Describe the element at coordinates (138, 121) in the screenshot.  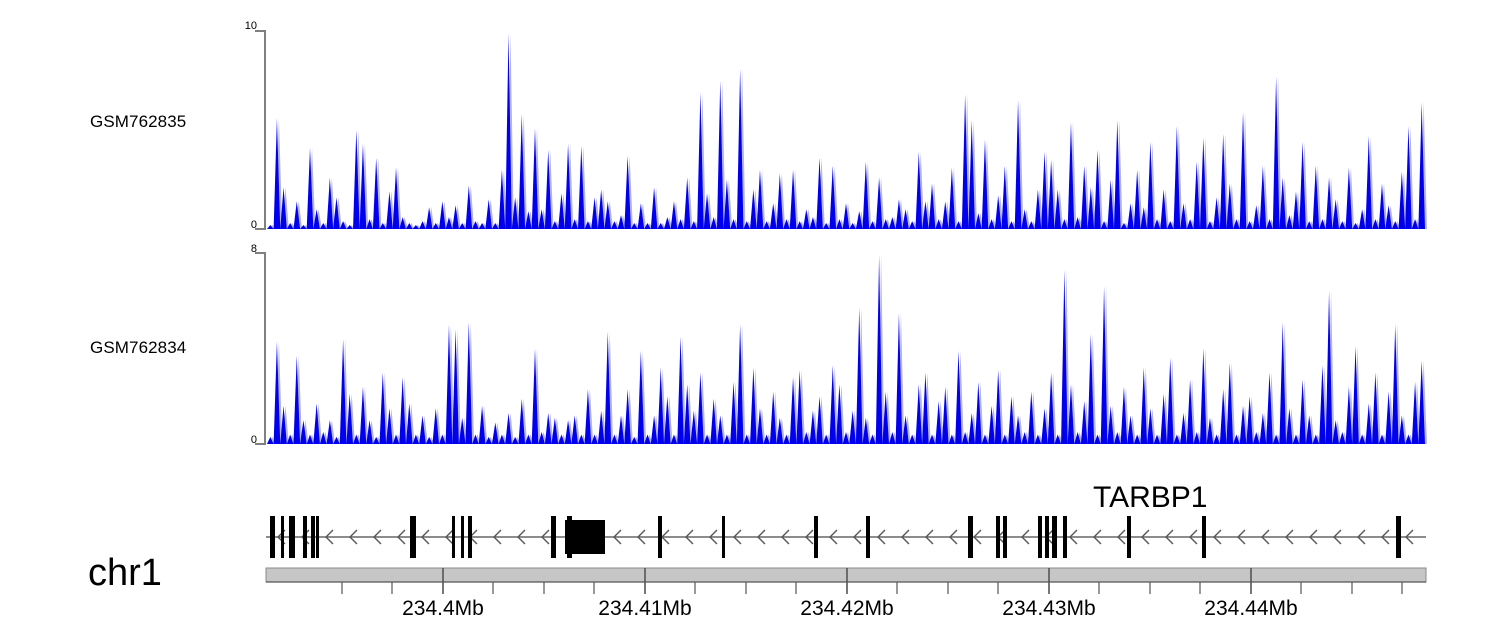
I see `track-label-gsm762835: GSM762835` at that location.